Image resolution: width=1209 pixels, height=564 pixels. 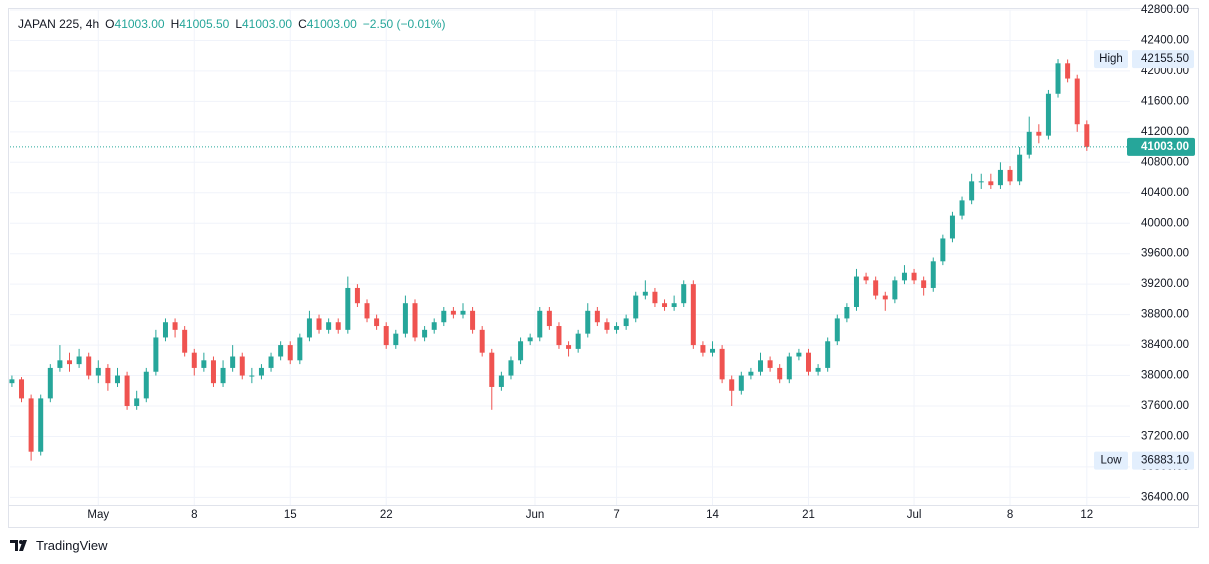 What do you see at coordinates (331, 24) in the screenshot?
I see `close-value: 41003.00` at bounding box center [331, 24].